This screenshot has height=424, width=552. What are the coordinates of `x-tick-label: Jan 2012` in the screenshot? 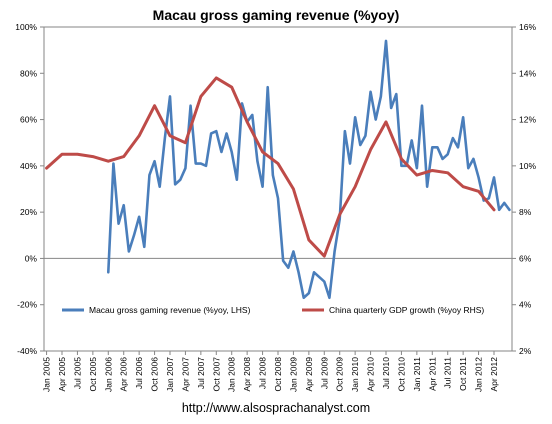 It's located at (479, 374).